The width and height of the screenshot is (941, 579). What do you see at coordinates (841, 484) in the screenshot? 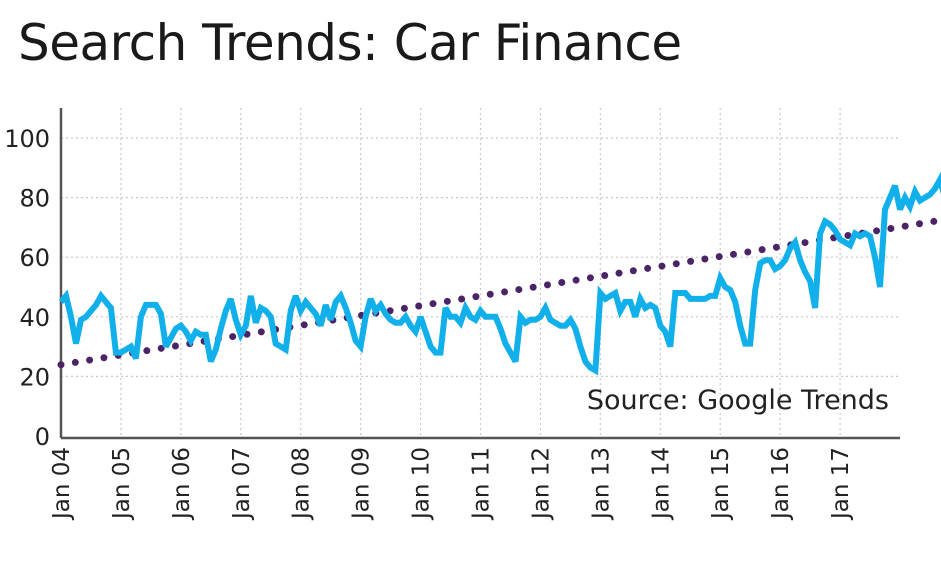
I see `x-tick-label: Jan 17` at bounding box center [841, 484].